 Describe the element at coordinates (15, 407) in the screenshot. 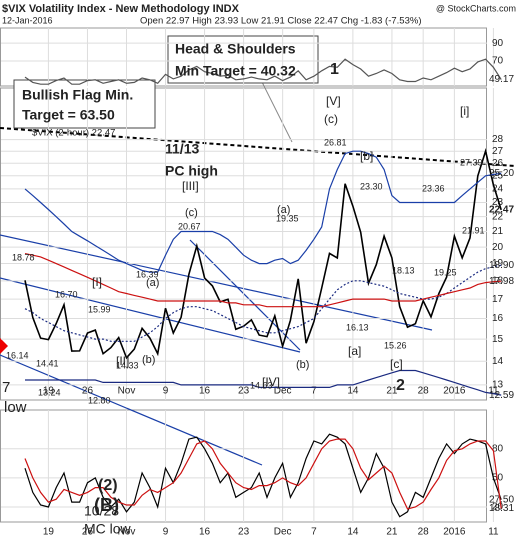

I see `annotation: low` at that location.